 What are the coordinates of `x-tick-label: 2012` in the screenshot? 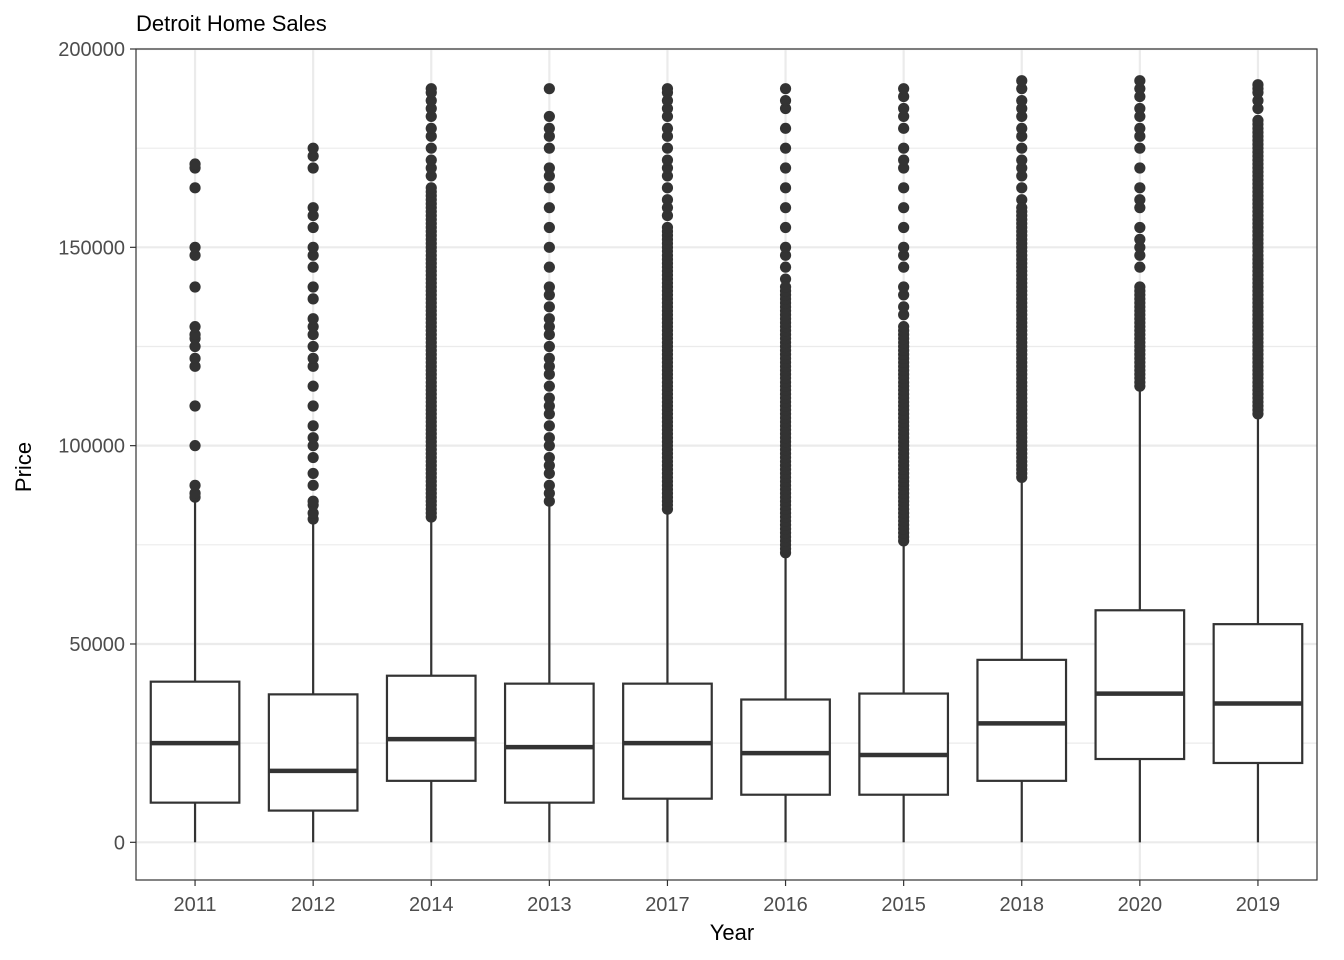 It's located at (313, 905).